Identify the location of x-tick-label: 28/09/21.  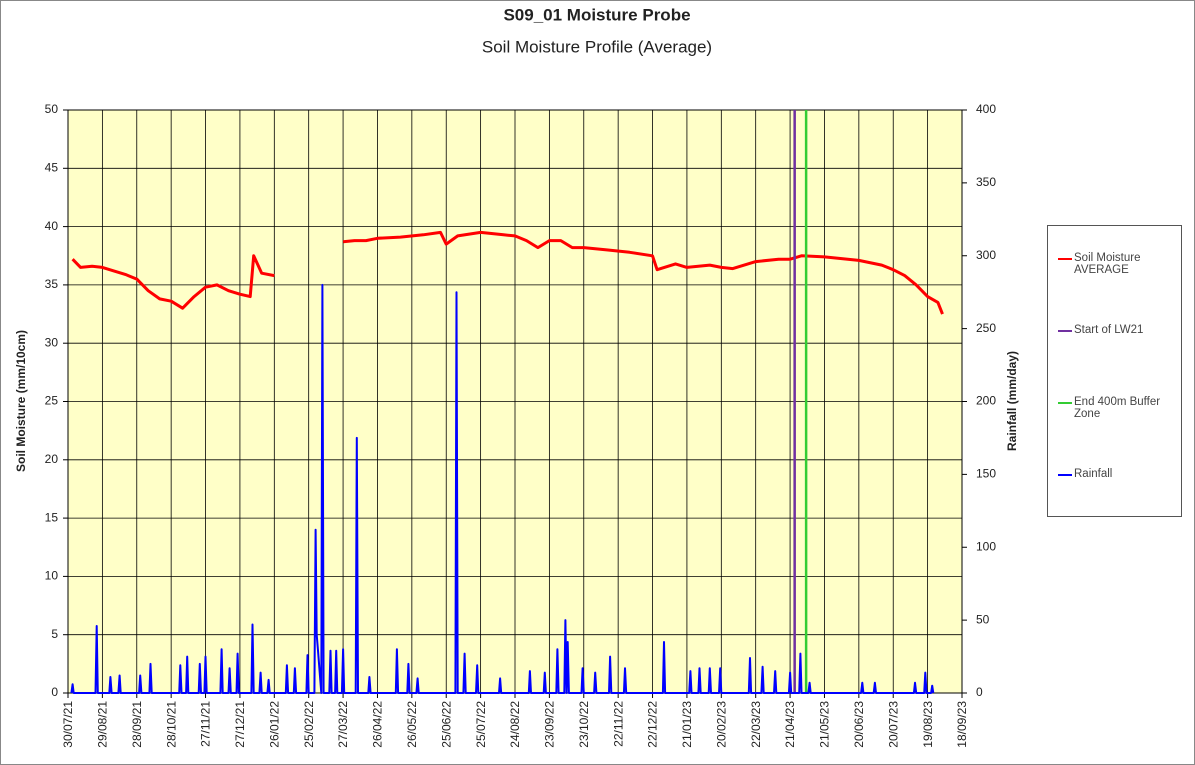
(137, 724).